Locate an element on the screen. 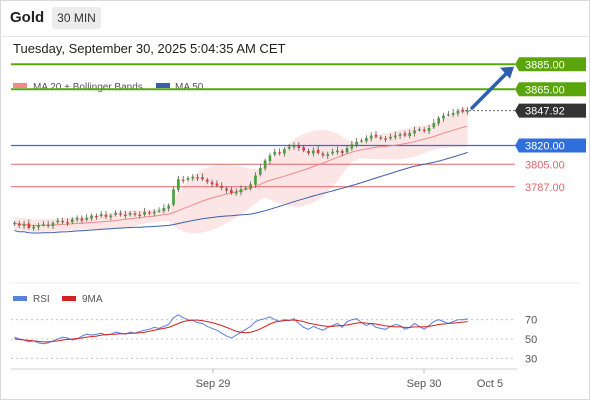 The image size is (590, 400). x-tick-label: Sep 29 is located at coordinates (213, 384).